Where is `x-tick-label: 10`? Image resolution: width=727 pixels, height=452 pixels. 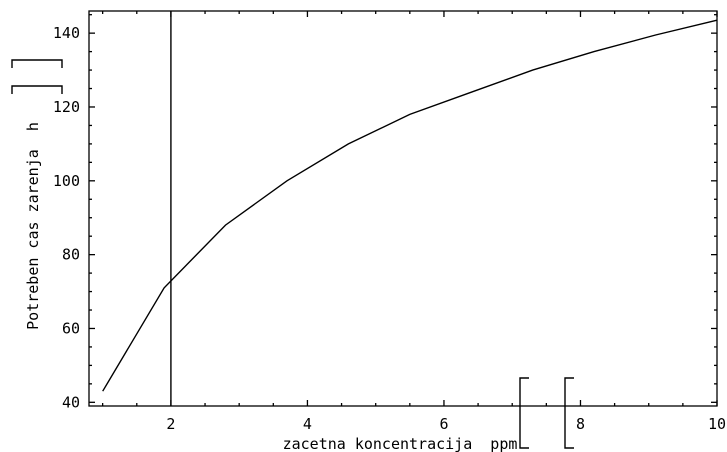 x-tick-label: 10 is located at coordinates (717, 424).